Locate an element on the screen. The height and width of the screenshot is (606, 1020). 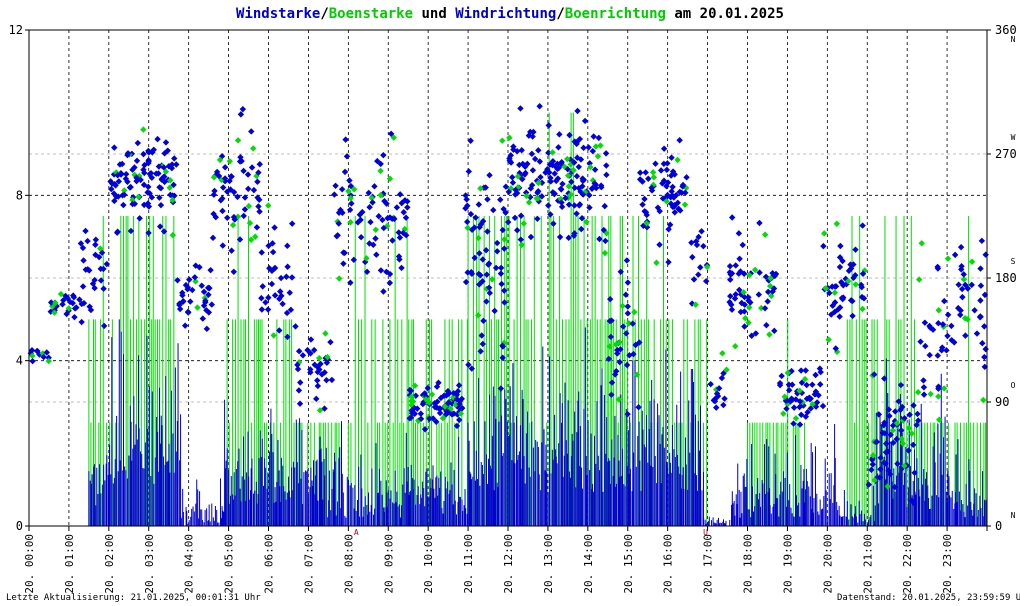
x-tick-label: 20. 10:00 is located at coordinates (428, 564).